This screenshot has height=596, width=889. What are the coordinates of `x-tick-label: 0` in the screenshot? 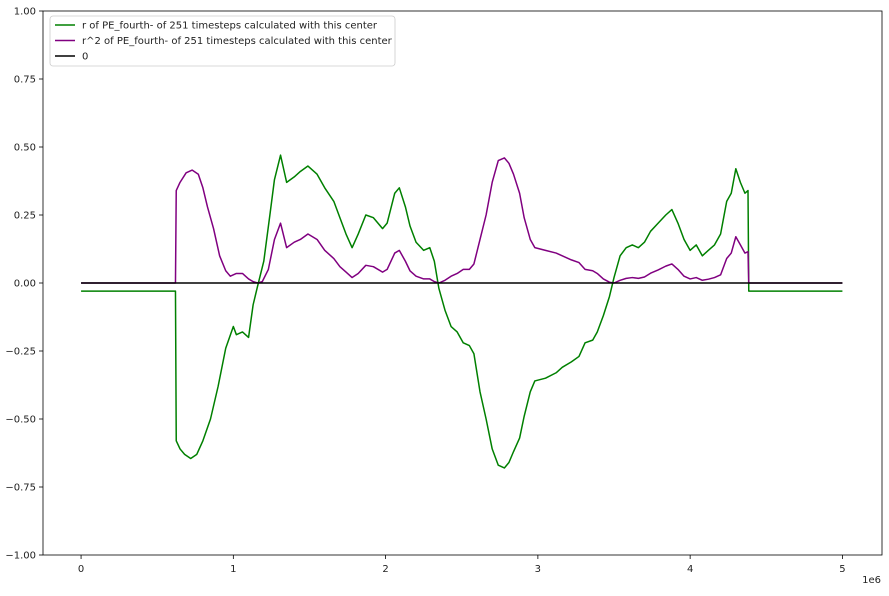 It's located at (81, 569).